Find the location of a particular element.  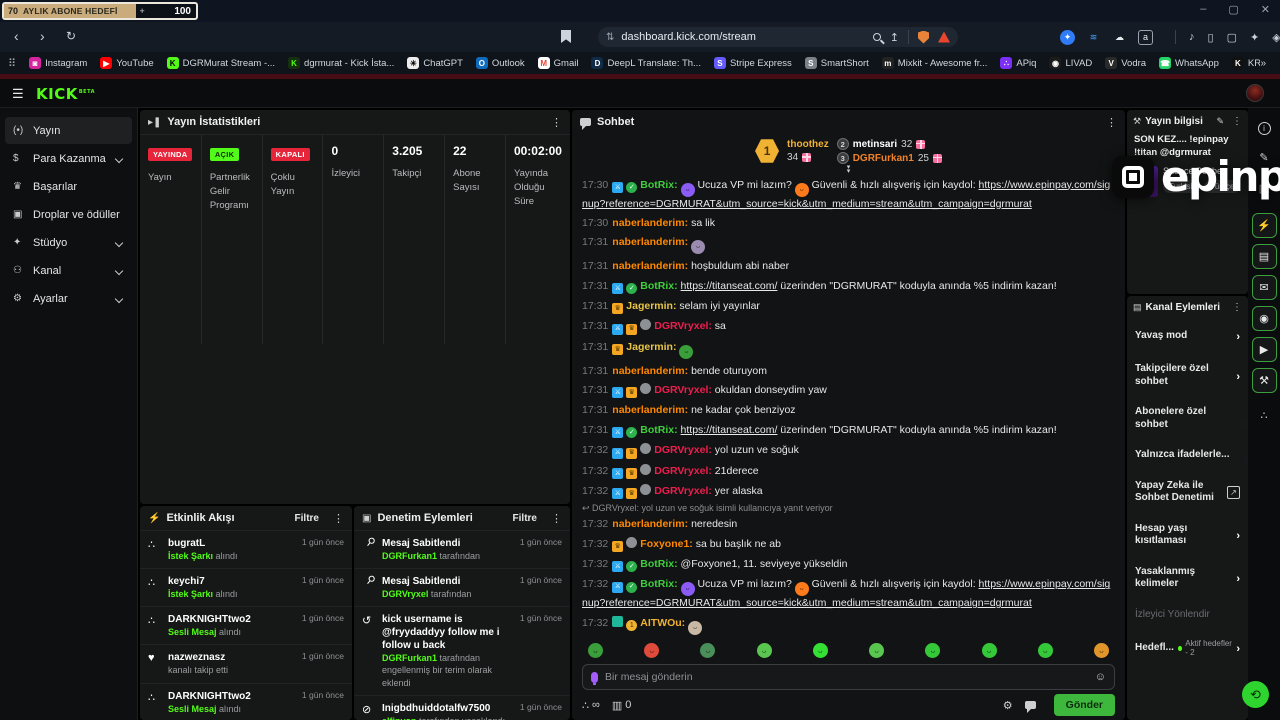

channel-action-row: Abonelere özel sohbet is located at coordinates (1187, 418).